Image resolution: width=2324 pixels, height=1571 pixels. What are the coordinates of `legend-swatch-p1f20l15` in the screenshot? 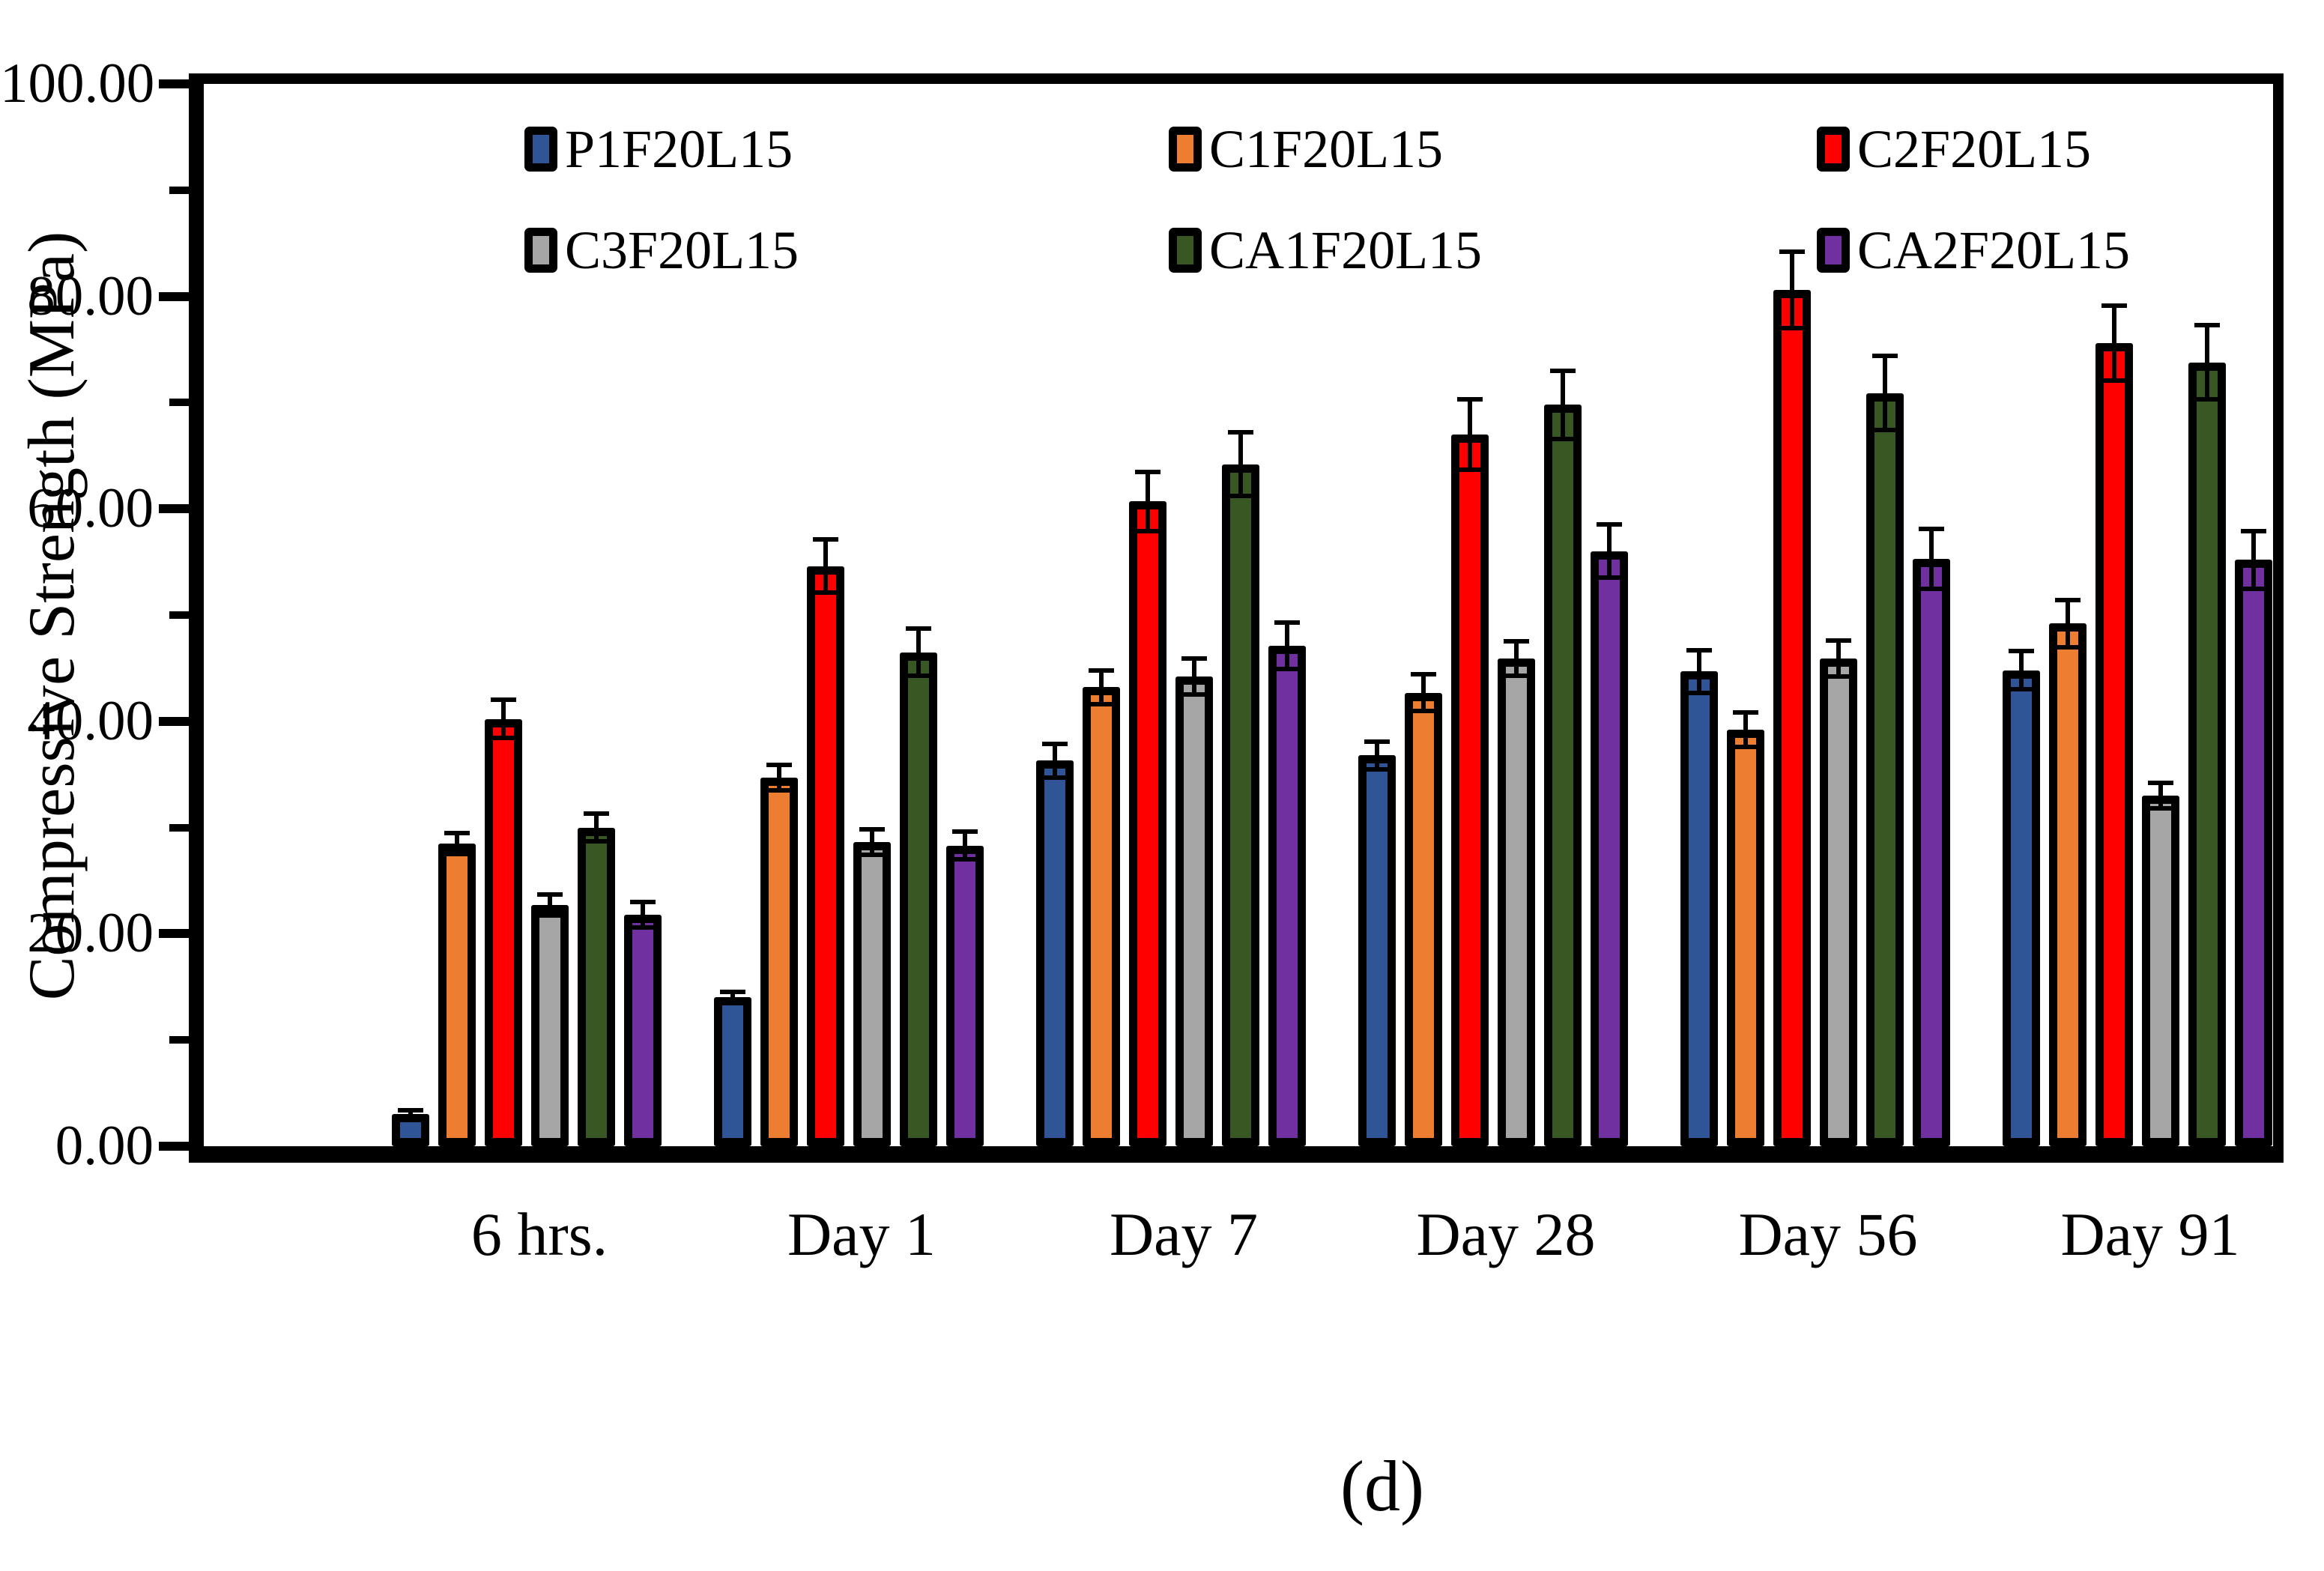 It's located at (540, 149).